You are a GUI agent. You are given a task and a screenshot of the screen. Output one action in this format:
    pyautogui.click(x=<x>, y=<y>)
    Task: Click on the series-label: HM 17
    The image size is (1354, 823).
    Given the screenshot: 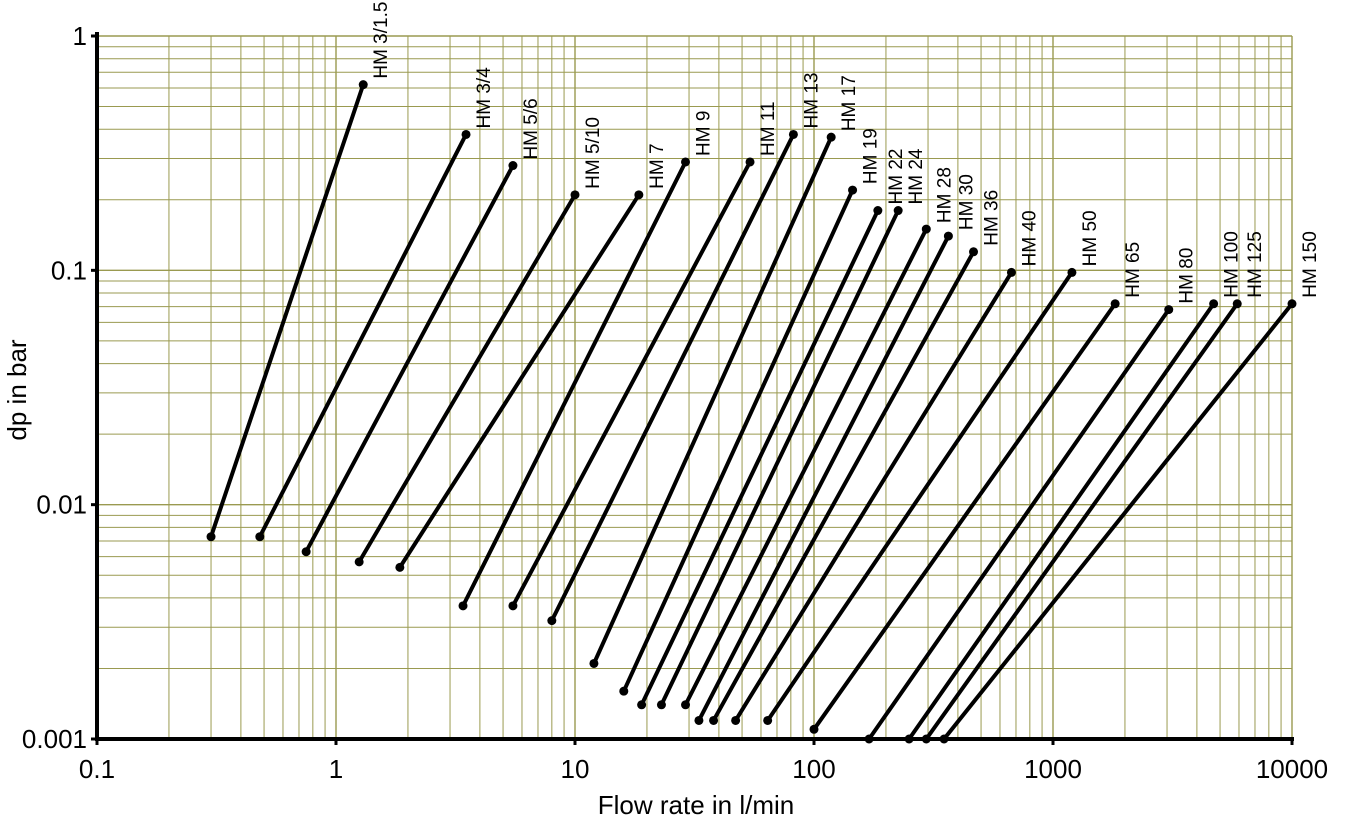 What is the action you would take?
    pyautogui.click(x=849, y=103)
    